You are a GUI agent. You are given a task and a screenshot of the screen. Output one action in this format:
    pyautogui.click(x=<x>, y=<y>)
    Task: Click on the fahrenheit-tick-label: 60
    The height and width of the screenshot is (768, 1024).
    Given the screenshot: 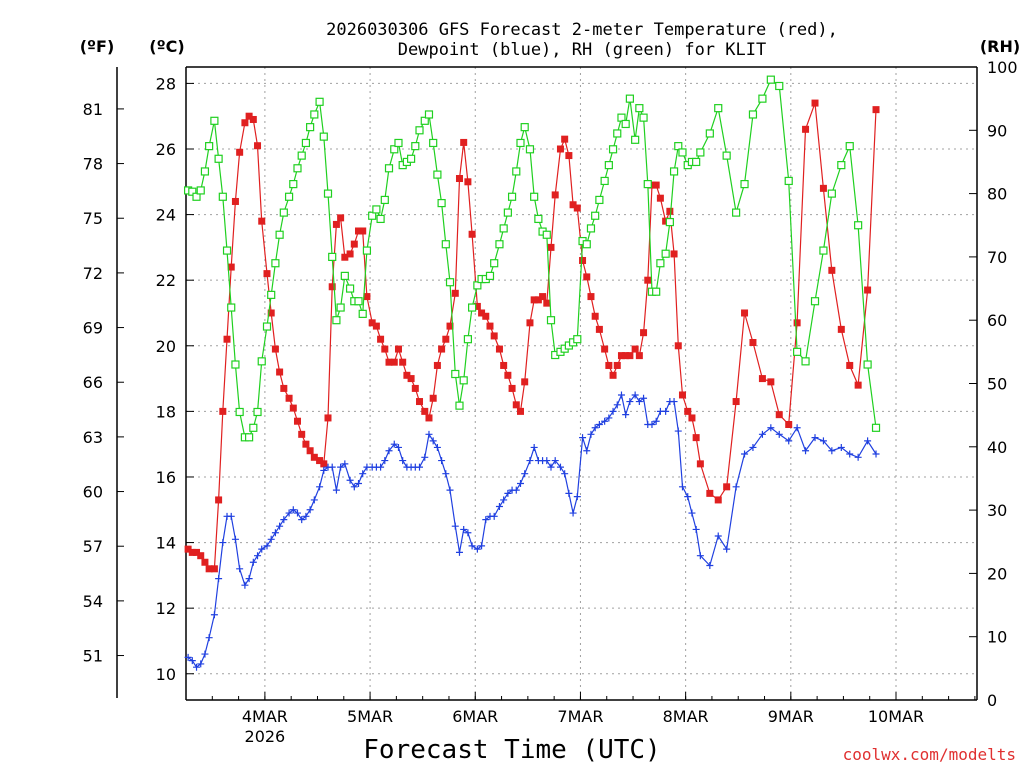 What is the action you would take?
    pyautogui.click(x=93, y=492)
    